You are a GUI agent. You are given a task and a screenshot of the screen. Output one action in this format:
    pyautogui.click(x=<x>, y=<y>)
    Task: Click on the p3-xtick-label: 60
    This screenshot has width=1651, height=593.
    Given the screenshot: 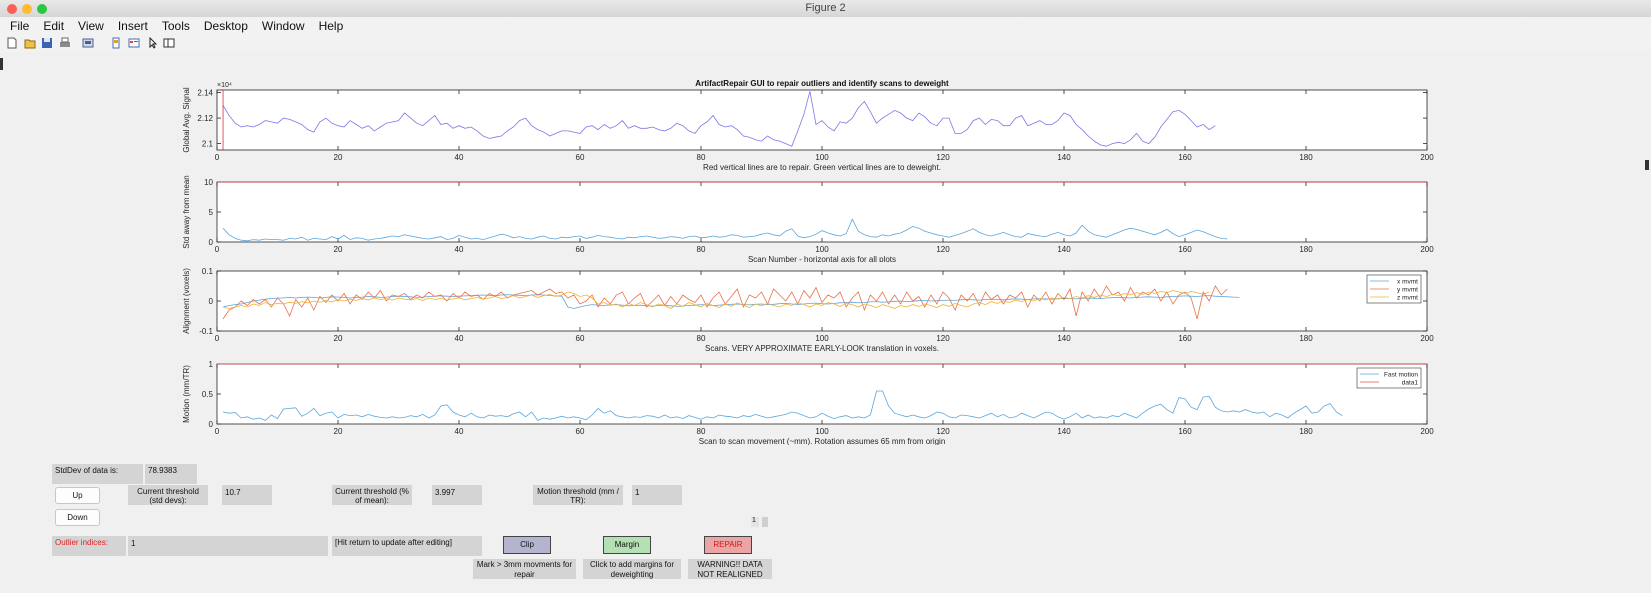 What is the action you would take?
    pyautogui.click(x=580, y=338)
    